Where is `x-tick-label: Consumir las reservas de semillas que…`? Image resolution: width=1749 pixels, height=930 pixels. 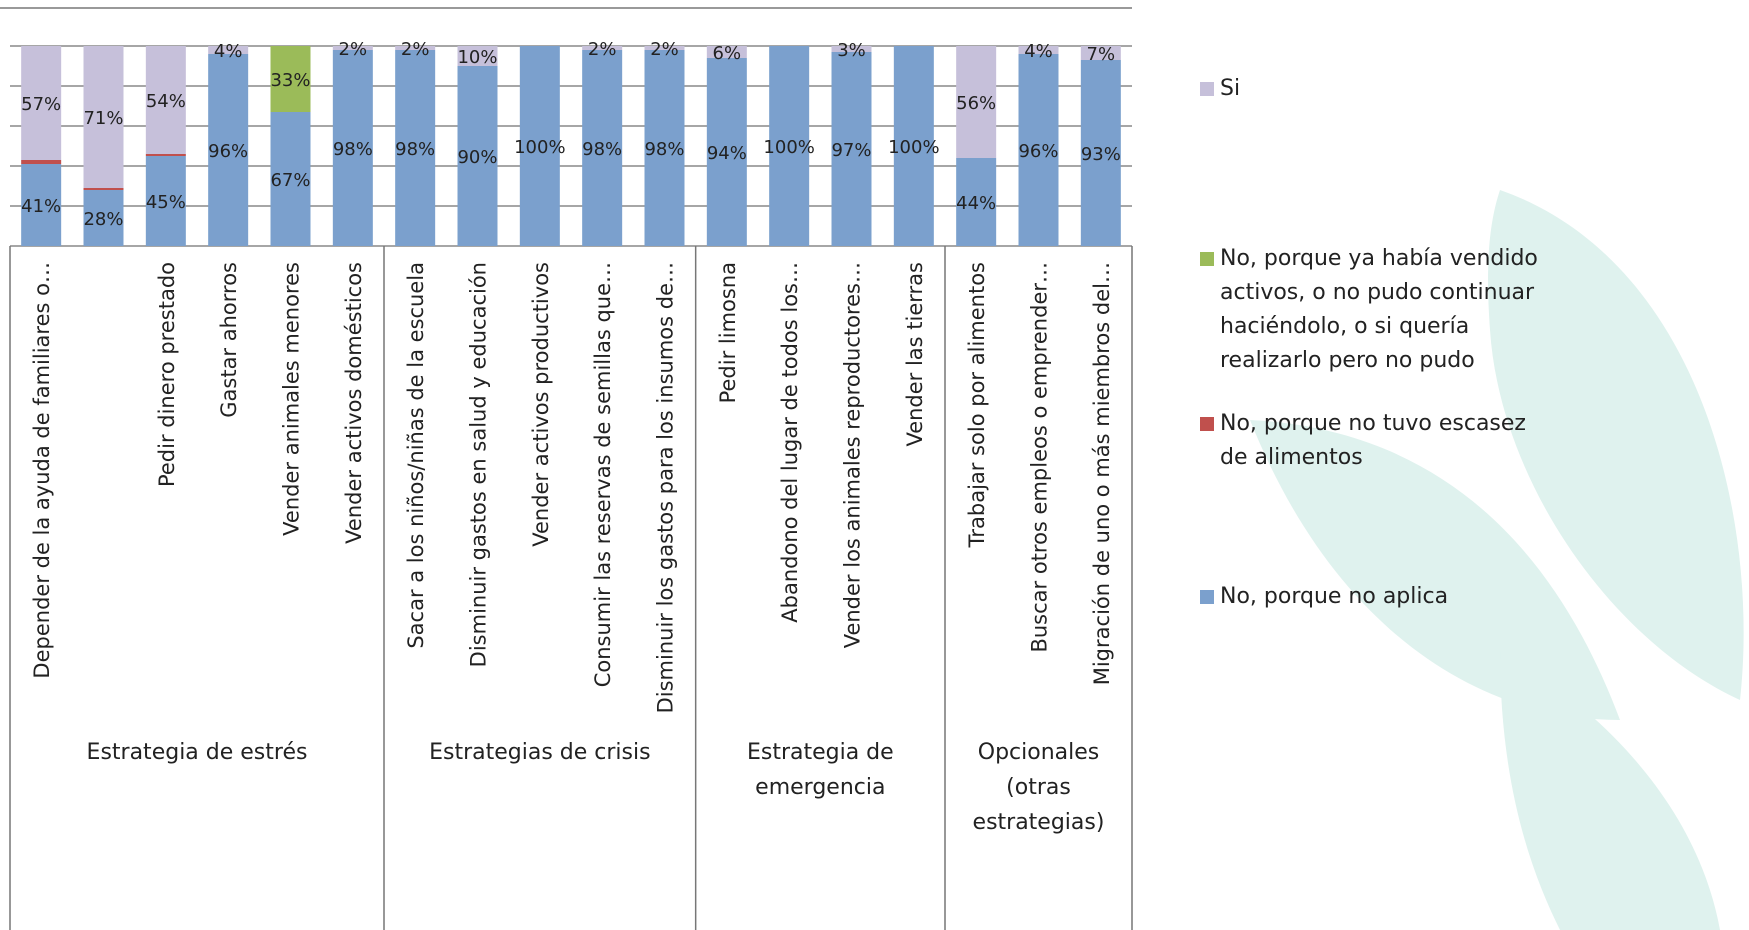 x-tick-label: Consumir las reservas de semillas que… is located at coordinates (603, 474).